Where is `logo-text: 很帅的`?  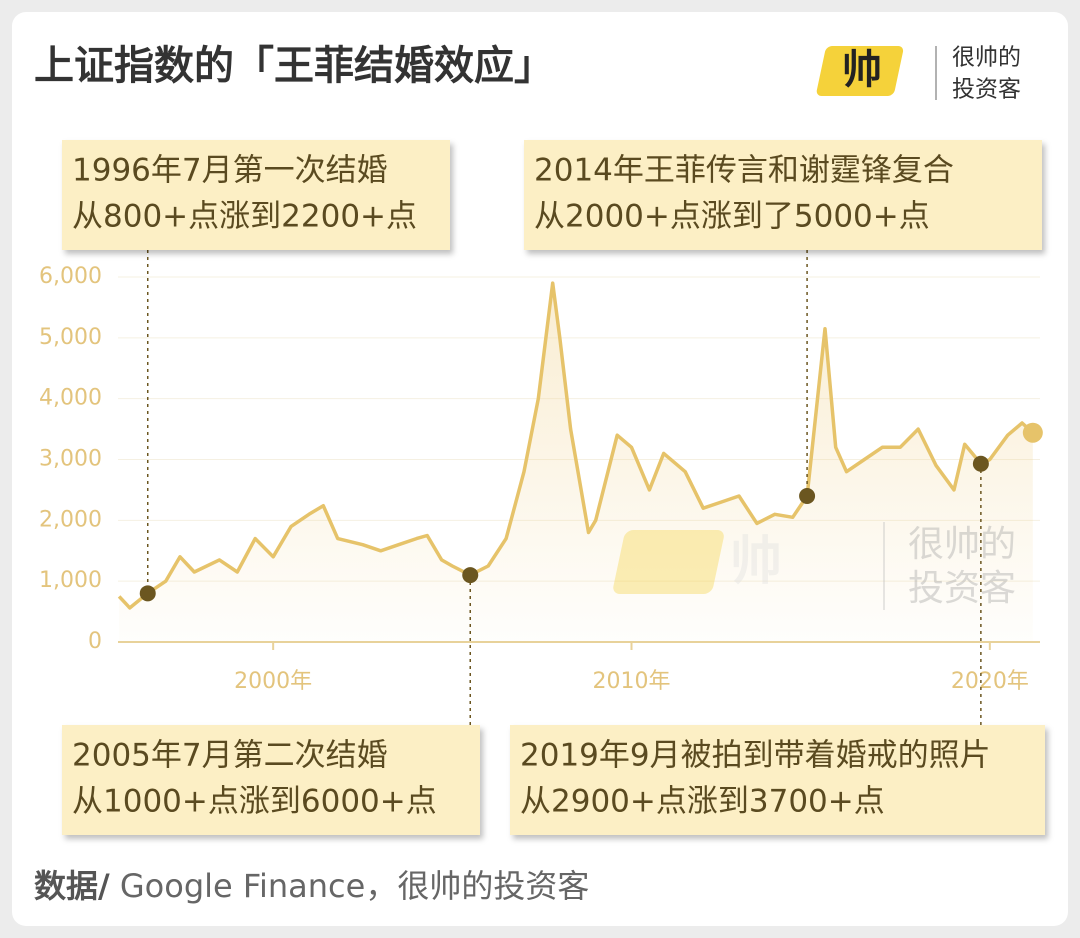
logo-text: 很帅的 is located at coordinates (986, 58).